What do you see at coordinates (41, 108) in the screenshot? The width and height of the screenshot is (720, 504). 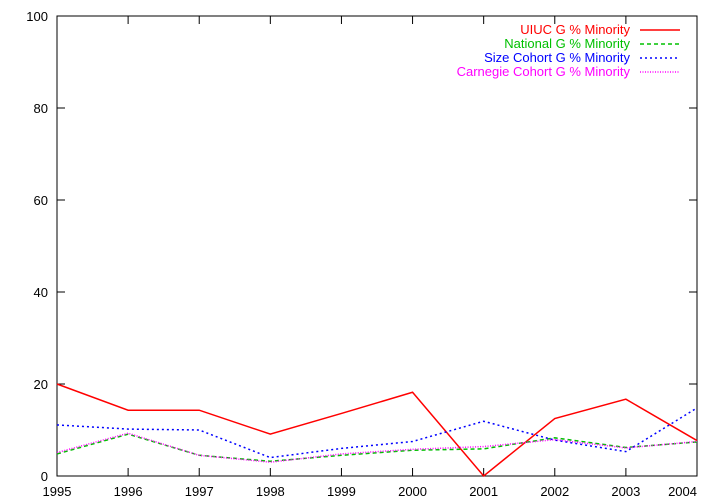 I see `y-tick-label: 80` at bounding box center [41, 108].